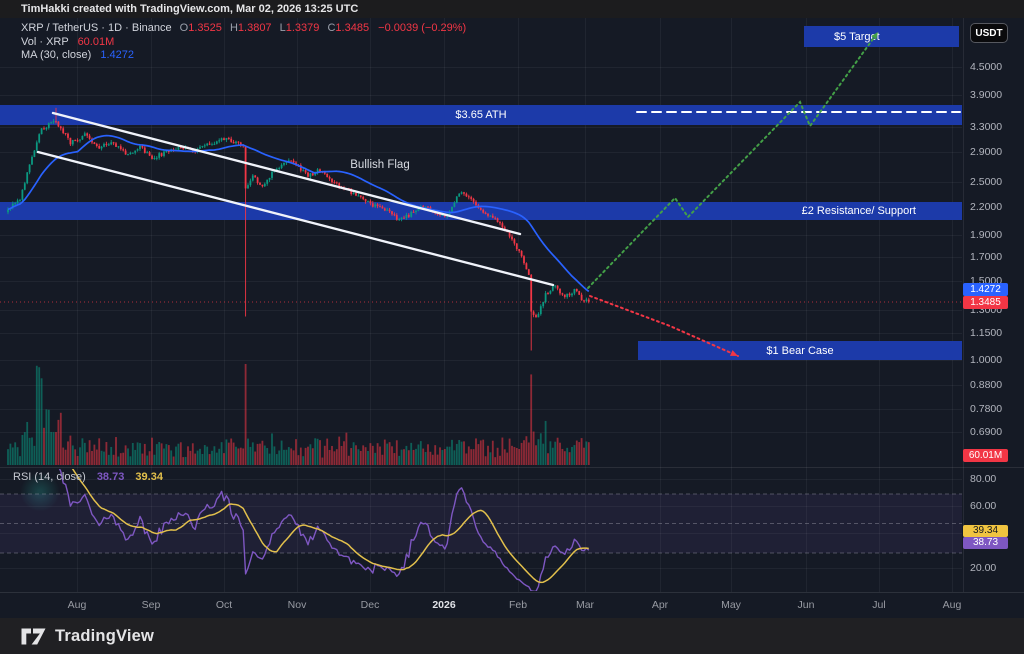  I want to click on pane-separator, so click(512, 467).